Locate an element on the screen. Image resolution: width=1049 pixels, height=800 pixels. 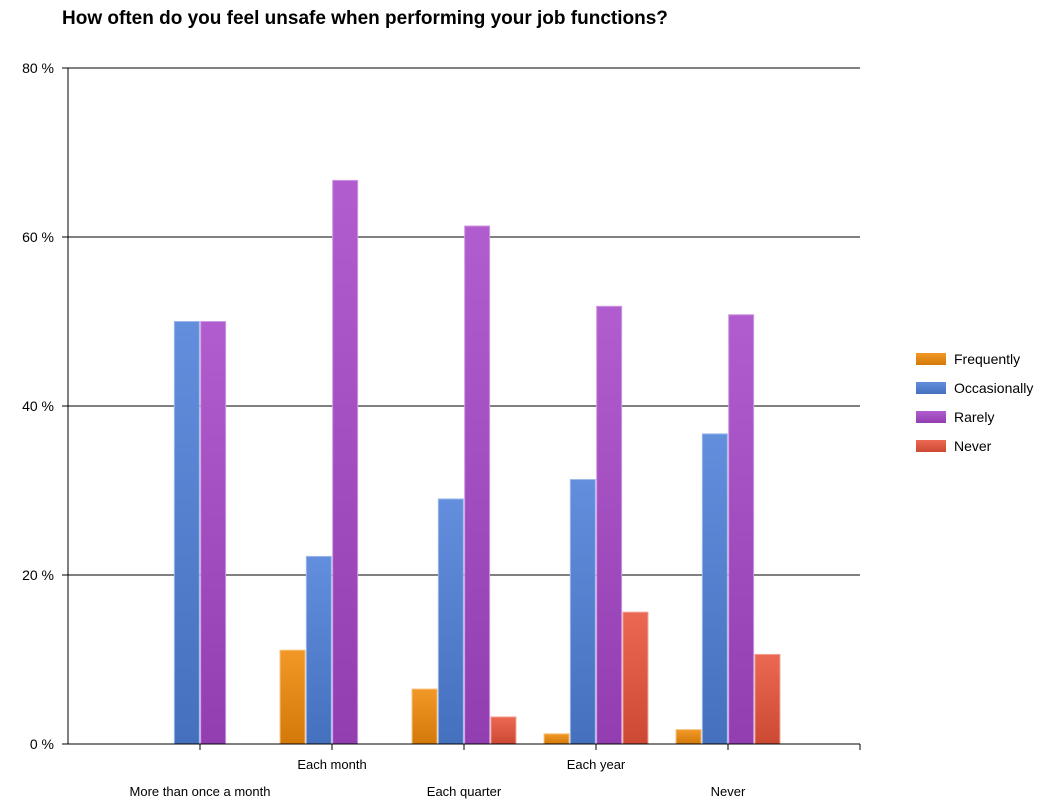
x-tick-label: Each year is located at coordinates (596, 764).